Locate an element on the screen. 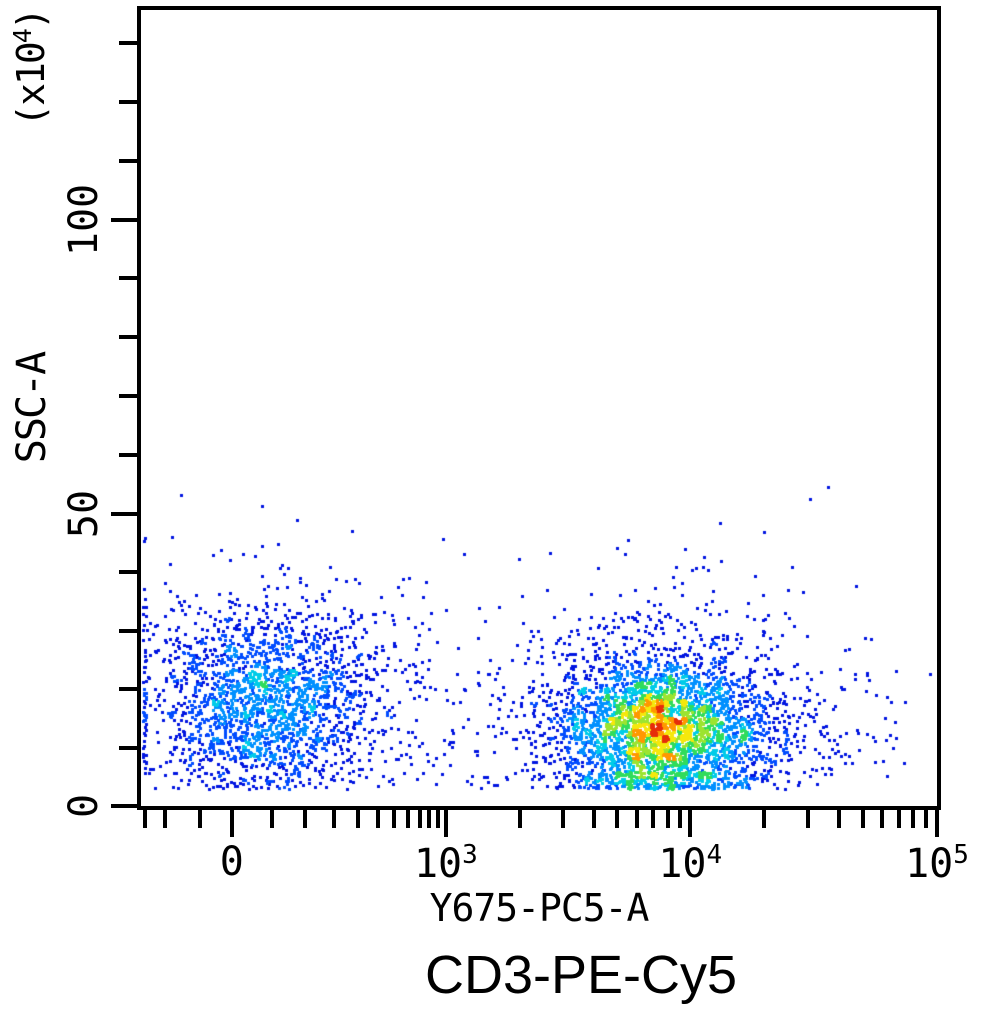 The height and width of the screenshot is (1034, 991). y-axis-tick-label: 0 is located at coordinates (84, 806).